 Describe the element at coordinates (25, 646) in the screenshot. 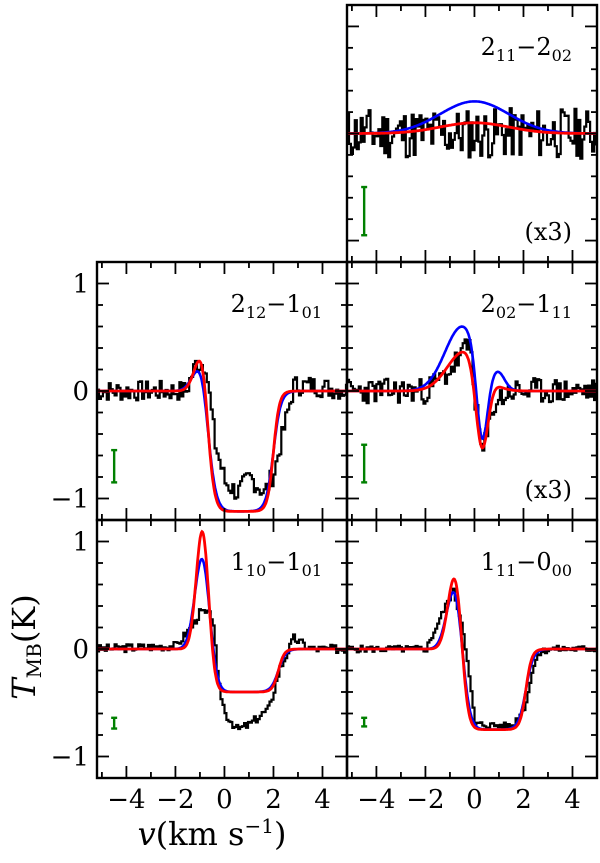

I see `y-axis-title: TMB(K)` at that location.